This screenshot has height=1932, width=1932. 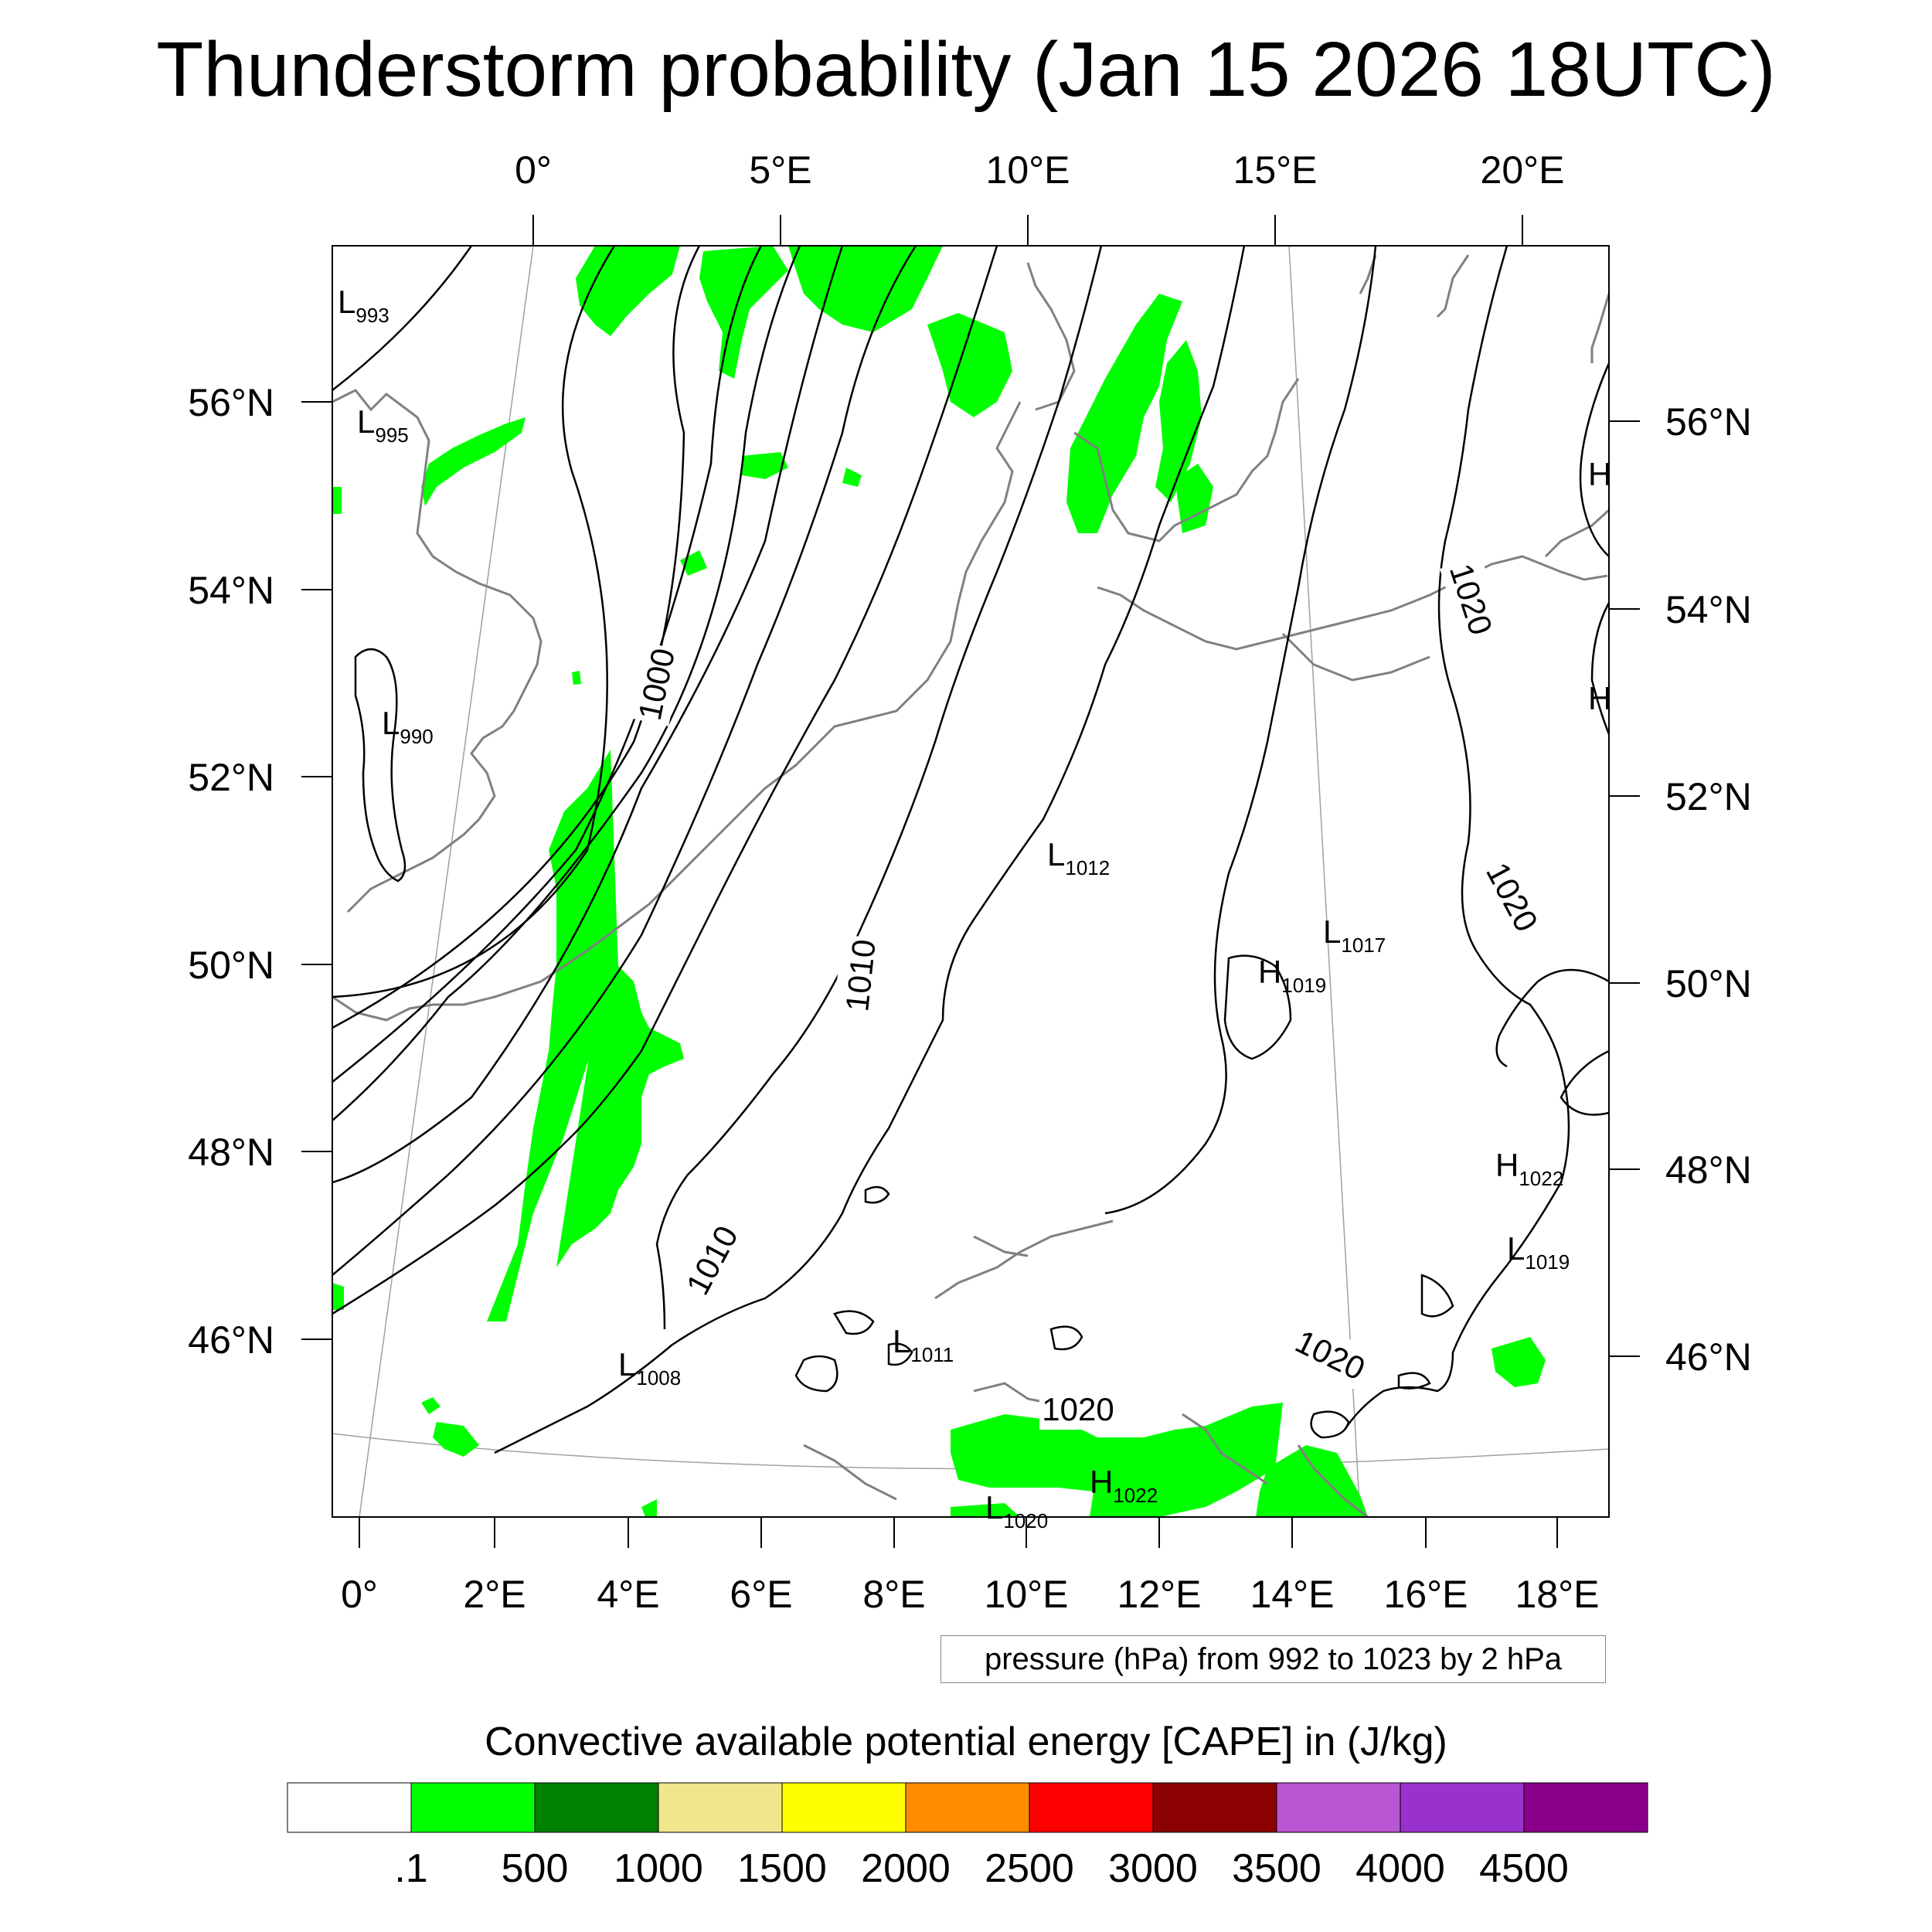 What do you see at coordinates (780, 170) in the screenshot?
I see `top-lon-label: 5°E` at bounding box center [780, 170].